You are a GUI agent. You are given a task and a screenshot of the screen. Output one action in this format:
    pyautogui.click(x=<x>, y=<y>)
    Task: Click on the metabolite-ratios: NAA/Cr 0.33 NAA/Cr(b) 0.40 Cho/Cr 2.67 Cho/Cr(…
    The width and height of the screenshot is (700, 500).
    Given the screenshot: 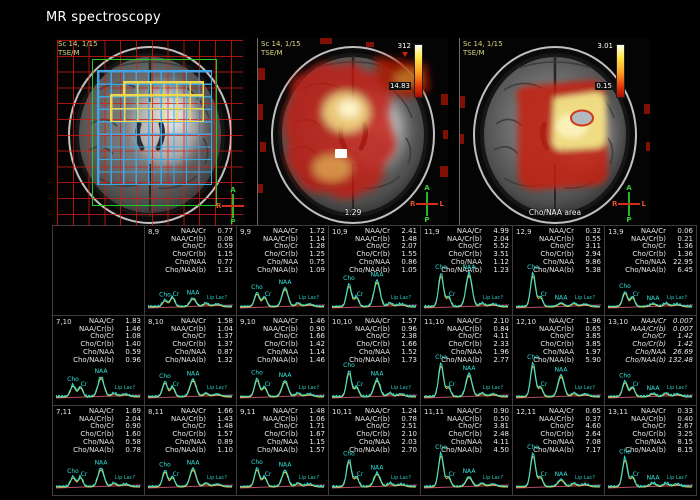 What is the action you would take?
    pyautogui.click(x=659, y=430)
    